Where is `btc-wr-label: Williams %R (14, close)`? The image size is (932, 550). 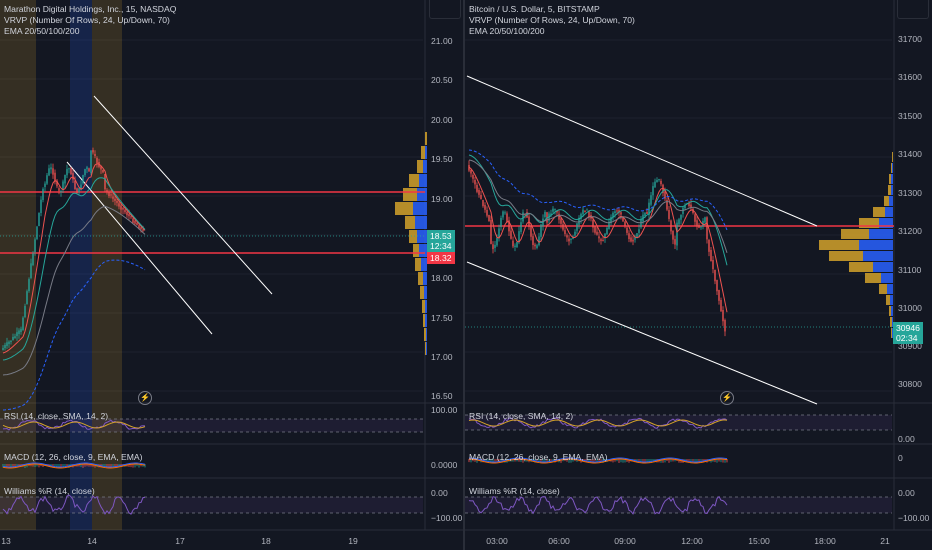
btc-wr-label: Williams %R (14, close) is located at coordinates (514, 491).